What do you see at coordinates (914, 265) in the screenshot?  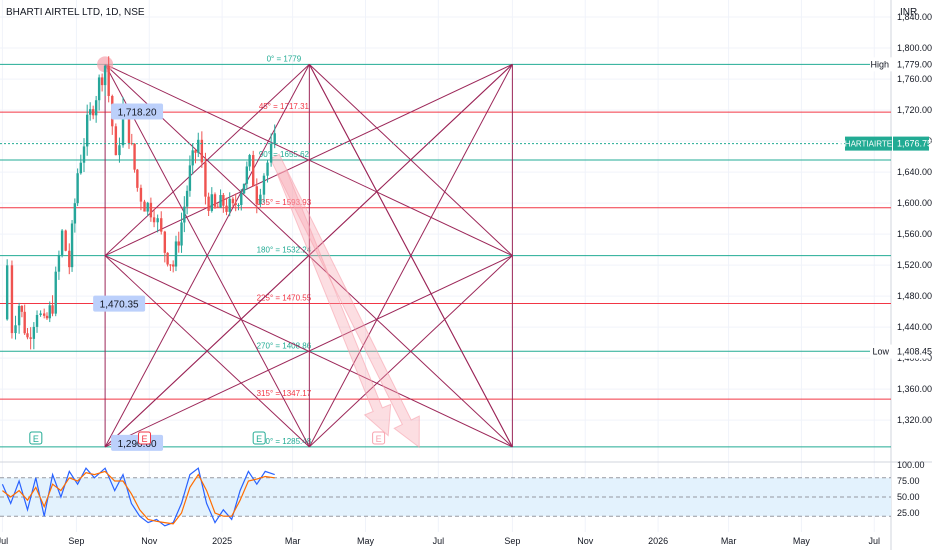 I see `price-tick-label: 1,520.00` at bounding box center [914, 265].